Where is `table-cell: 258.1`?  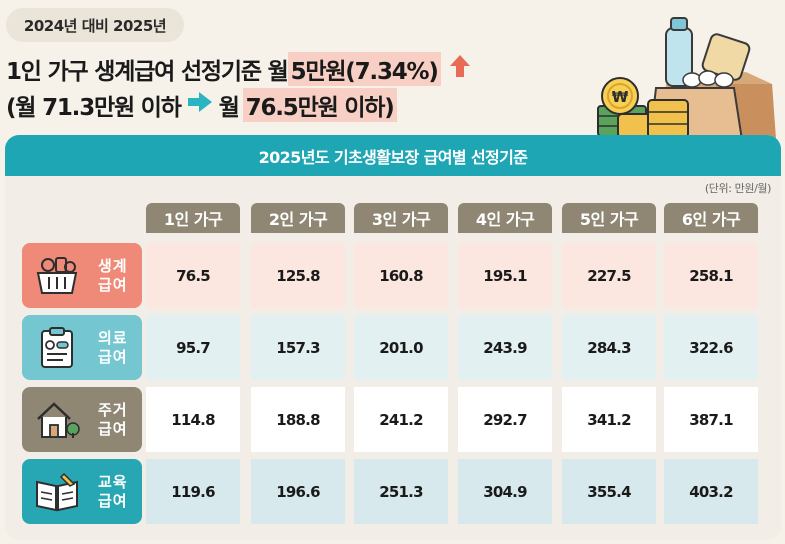 table-cell: 258.1 is located at coordinates (711, 275).